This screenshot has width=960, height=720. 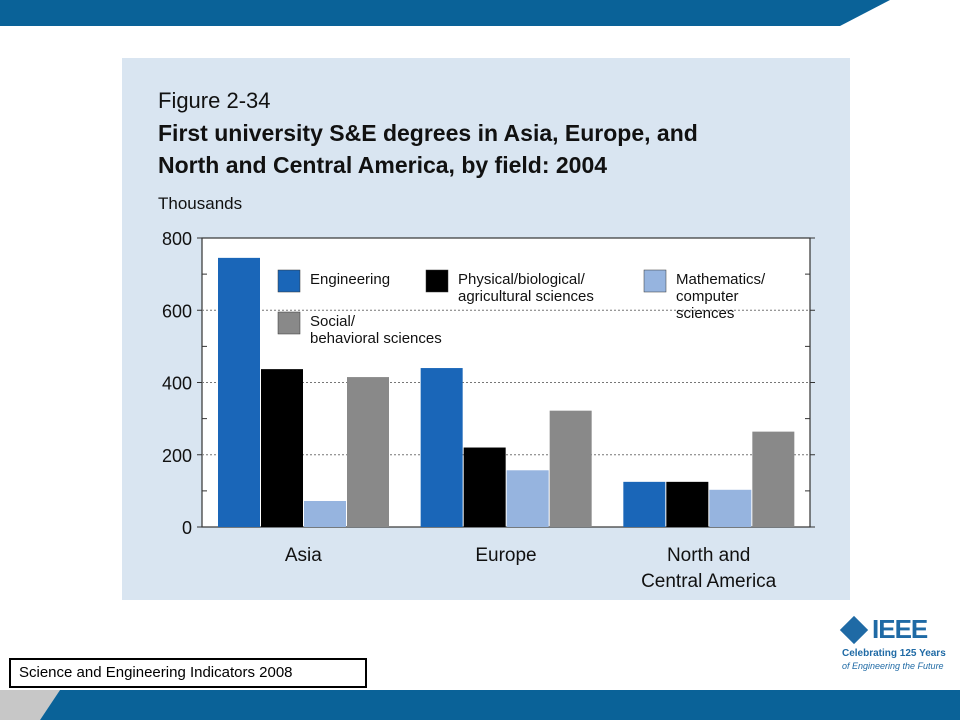 I want to click on legend-label: Physical/biological/, so click(x=522, y=279).